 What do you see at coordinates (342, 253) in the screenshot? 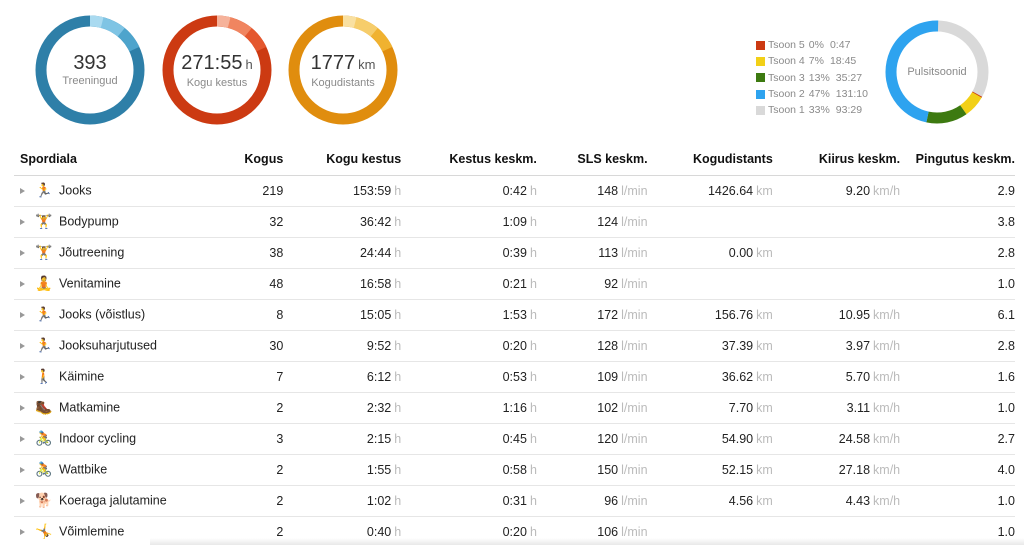
I see `cell-total-duration: 24:44 h` at bounding box center [342, 253].